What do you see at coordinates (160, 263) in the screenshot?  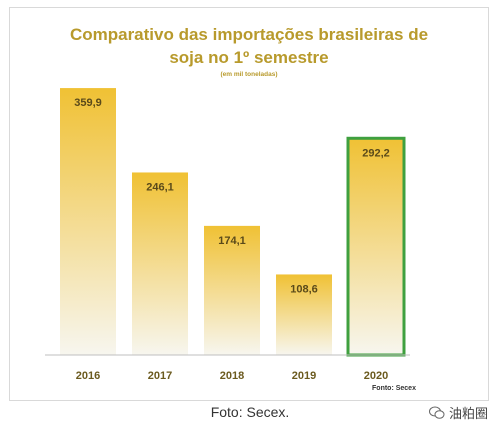 I see `bar-2017` at bounding box center [160, 263].